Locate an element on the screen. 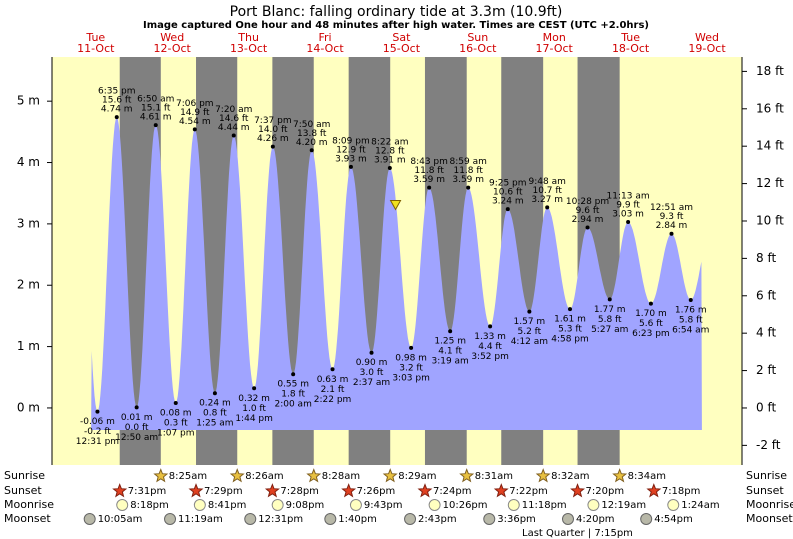  feet-label: 10.6 ft is located at coordinates (508, 193).